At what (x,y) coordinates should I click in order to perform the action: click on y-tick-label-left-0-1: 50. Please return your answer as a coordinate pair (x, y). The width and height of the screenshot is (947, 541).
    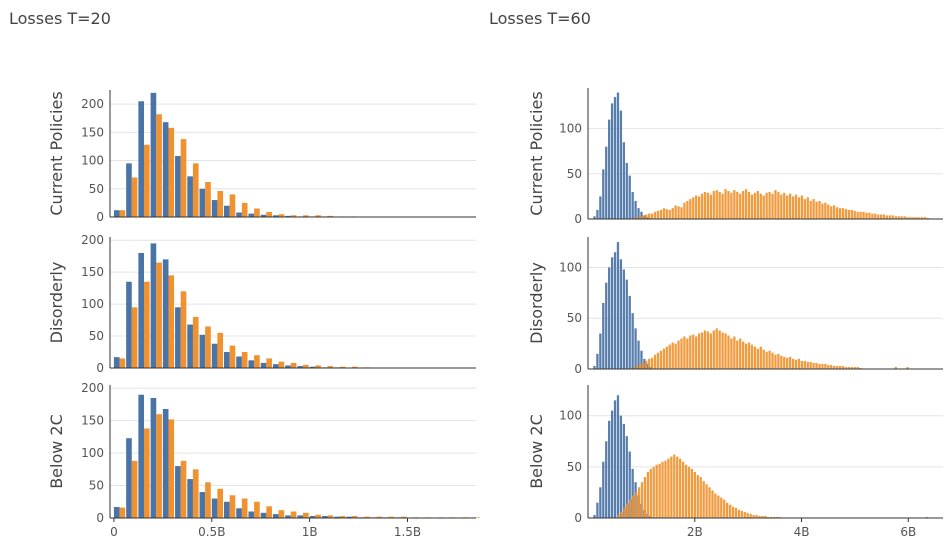
    Looking at the image, I should click on (96, 189).